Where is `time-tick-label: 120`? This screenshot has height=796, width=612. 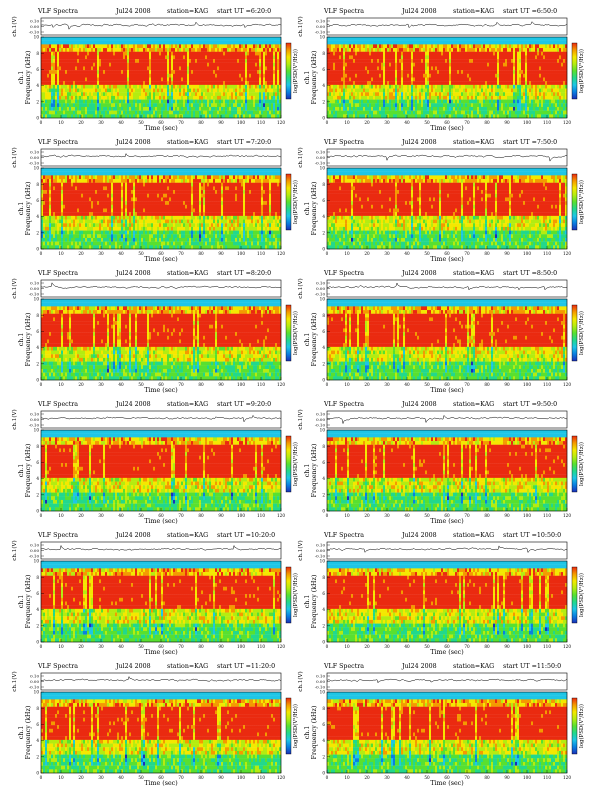
time-tick-label: 120 is located at coordinates (281, 122).